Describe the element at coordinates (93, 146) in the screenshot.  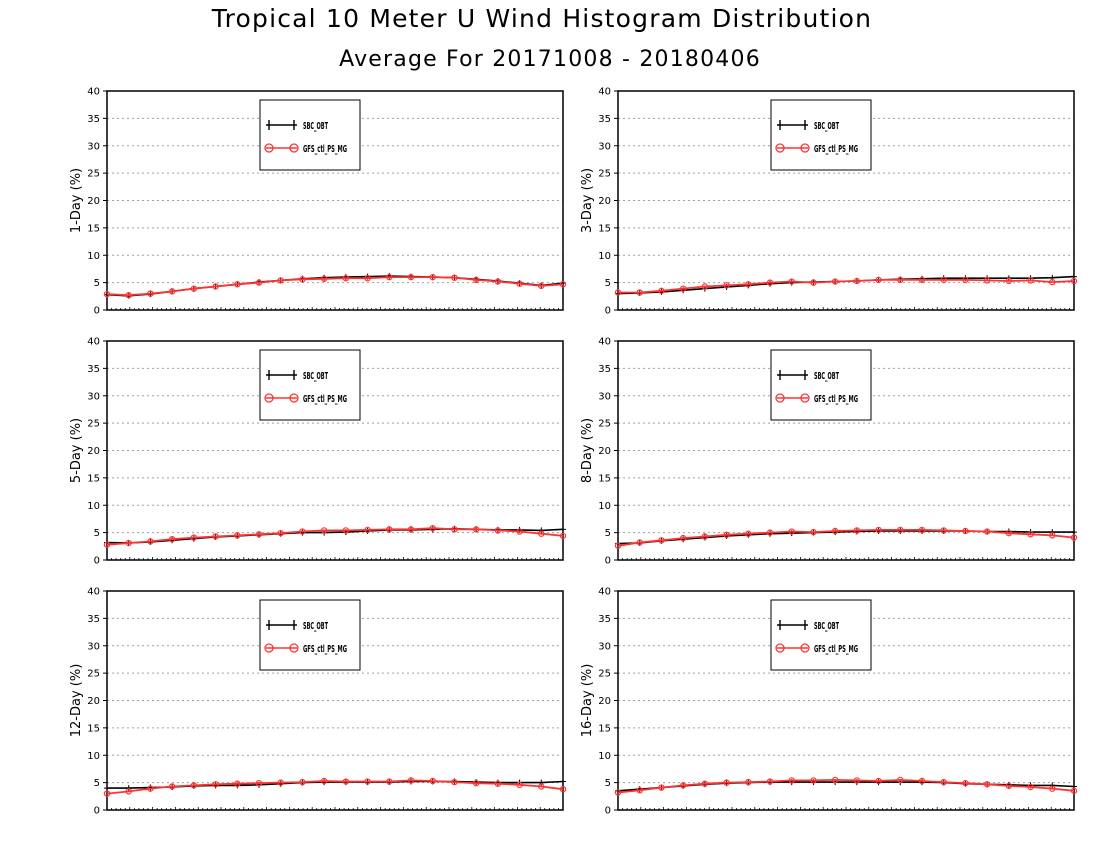
I see `y-tick-label: 30` at that location.